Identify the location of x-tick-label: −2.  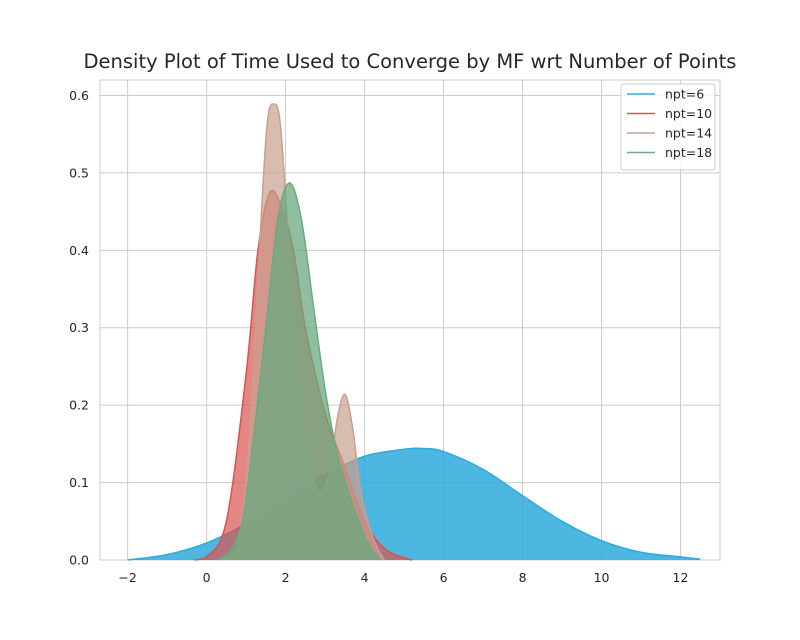
(127, 577).